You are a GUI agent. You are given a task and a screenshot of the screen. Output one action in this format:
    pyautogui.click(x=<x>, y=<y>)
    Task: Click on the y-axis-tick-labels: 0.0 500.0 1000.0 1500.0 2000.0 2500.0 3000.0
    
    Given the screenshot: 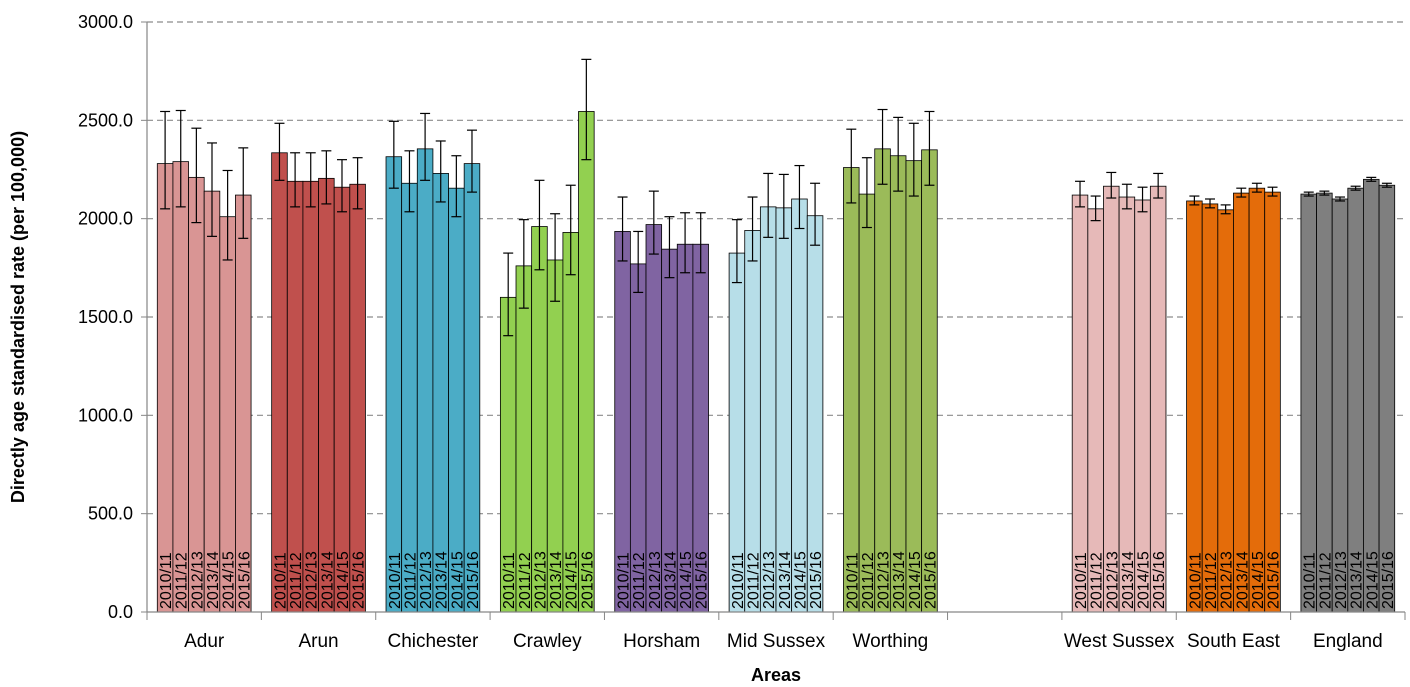 What is the action you would take?
    pyautogui.click(x=105, y=317)
    